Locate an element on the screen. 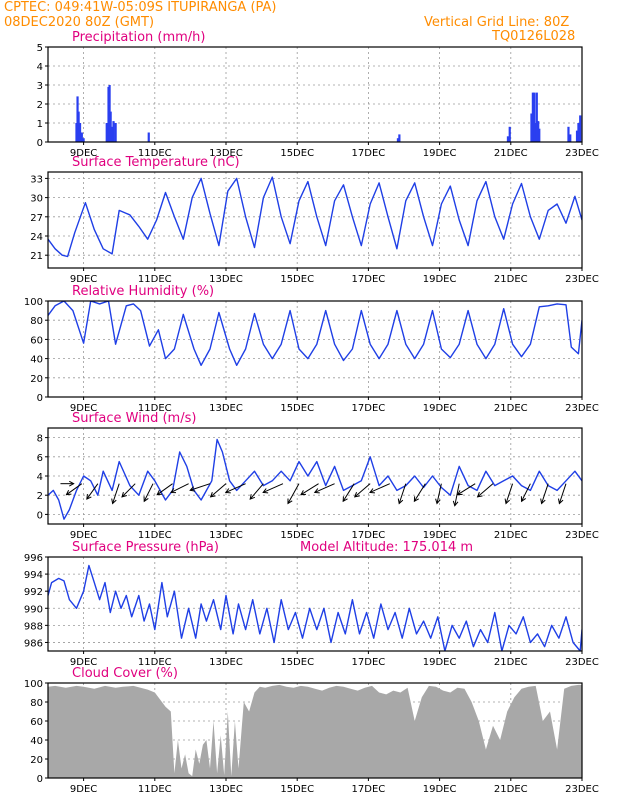 The height and width of the screenshot is (800, 618). y-tick-label: 27 is located at coordinates (36, 218).